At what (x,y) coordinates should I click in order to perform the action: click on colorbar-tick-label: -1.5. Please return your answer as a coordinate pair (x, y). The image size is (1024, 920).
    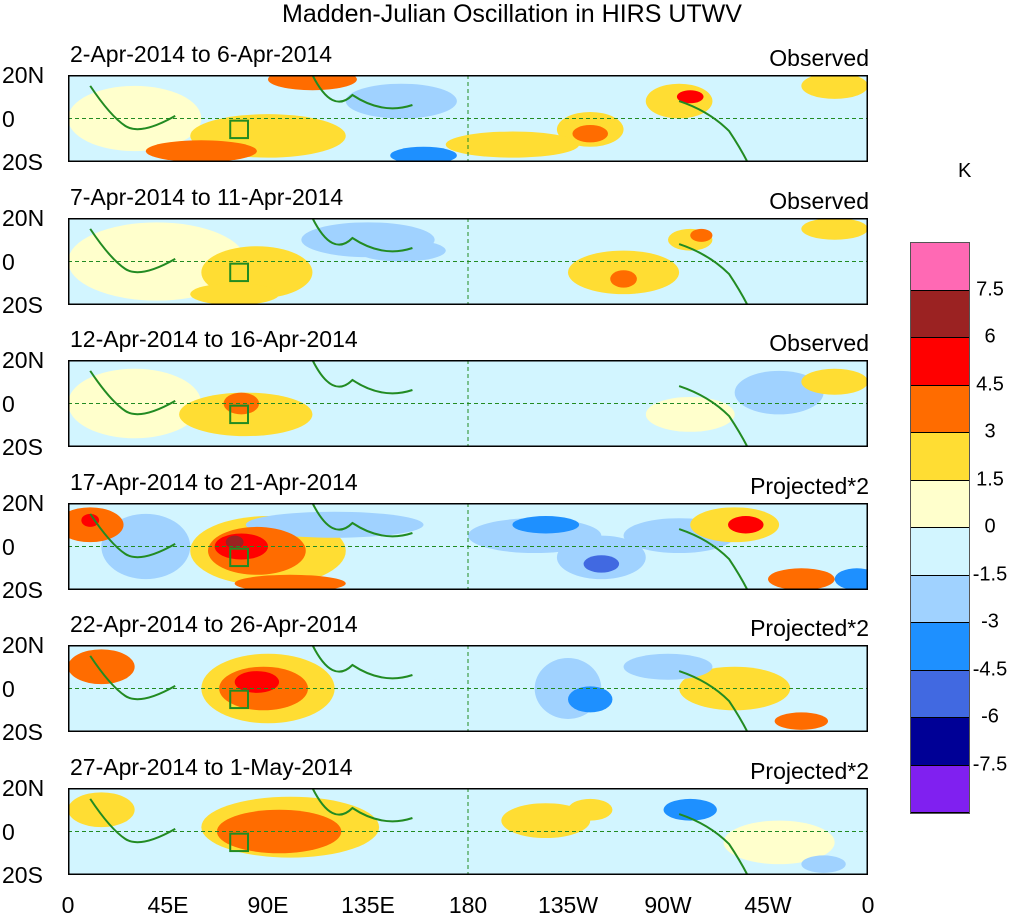
    Looking at the image, I should click on (990, 574).